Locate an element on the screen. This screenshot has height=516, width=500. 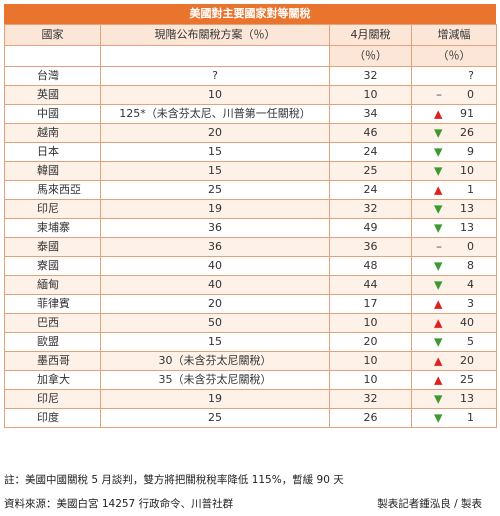
april-tariff-cell: 36 is located at coordinates (370, 247).